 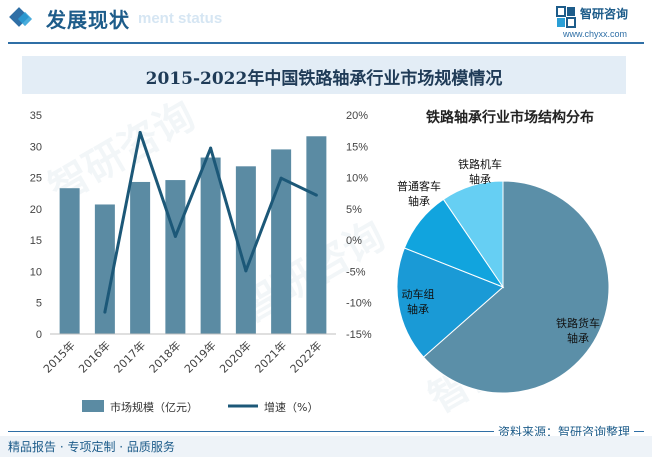 I want to click on x-tick-label: 2016年, so click(x=94, y=356).